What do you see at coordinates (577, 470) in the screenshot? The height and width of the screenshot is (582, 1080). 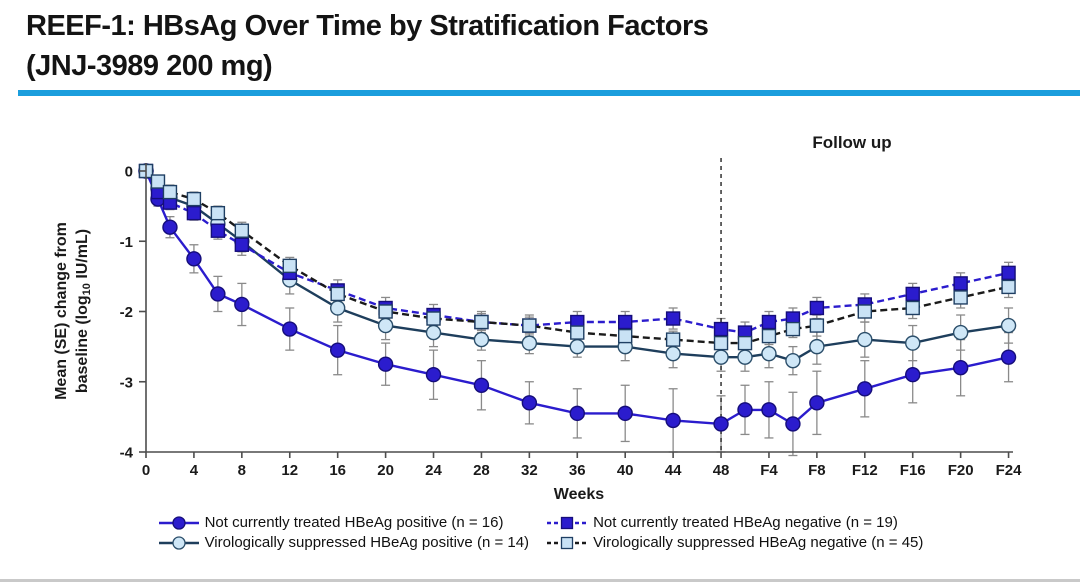 I see `x-tick-label: 36` at bounding box center [577, 470].